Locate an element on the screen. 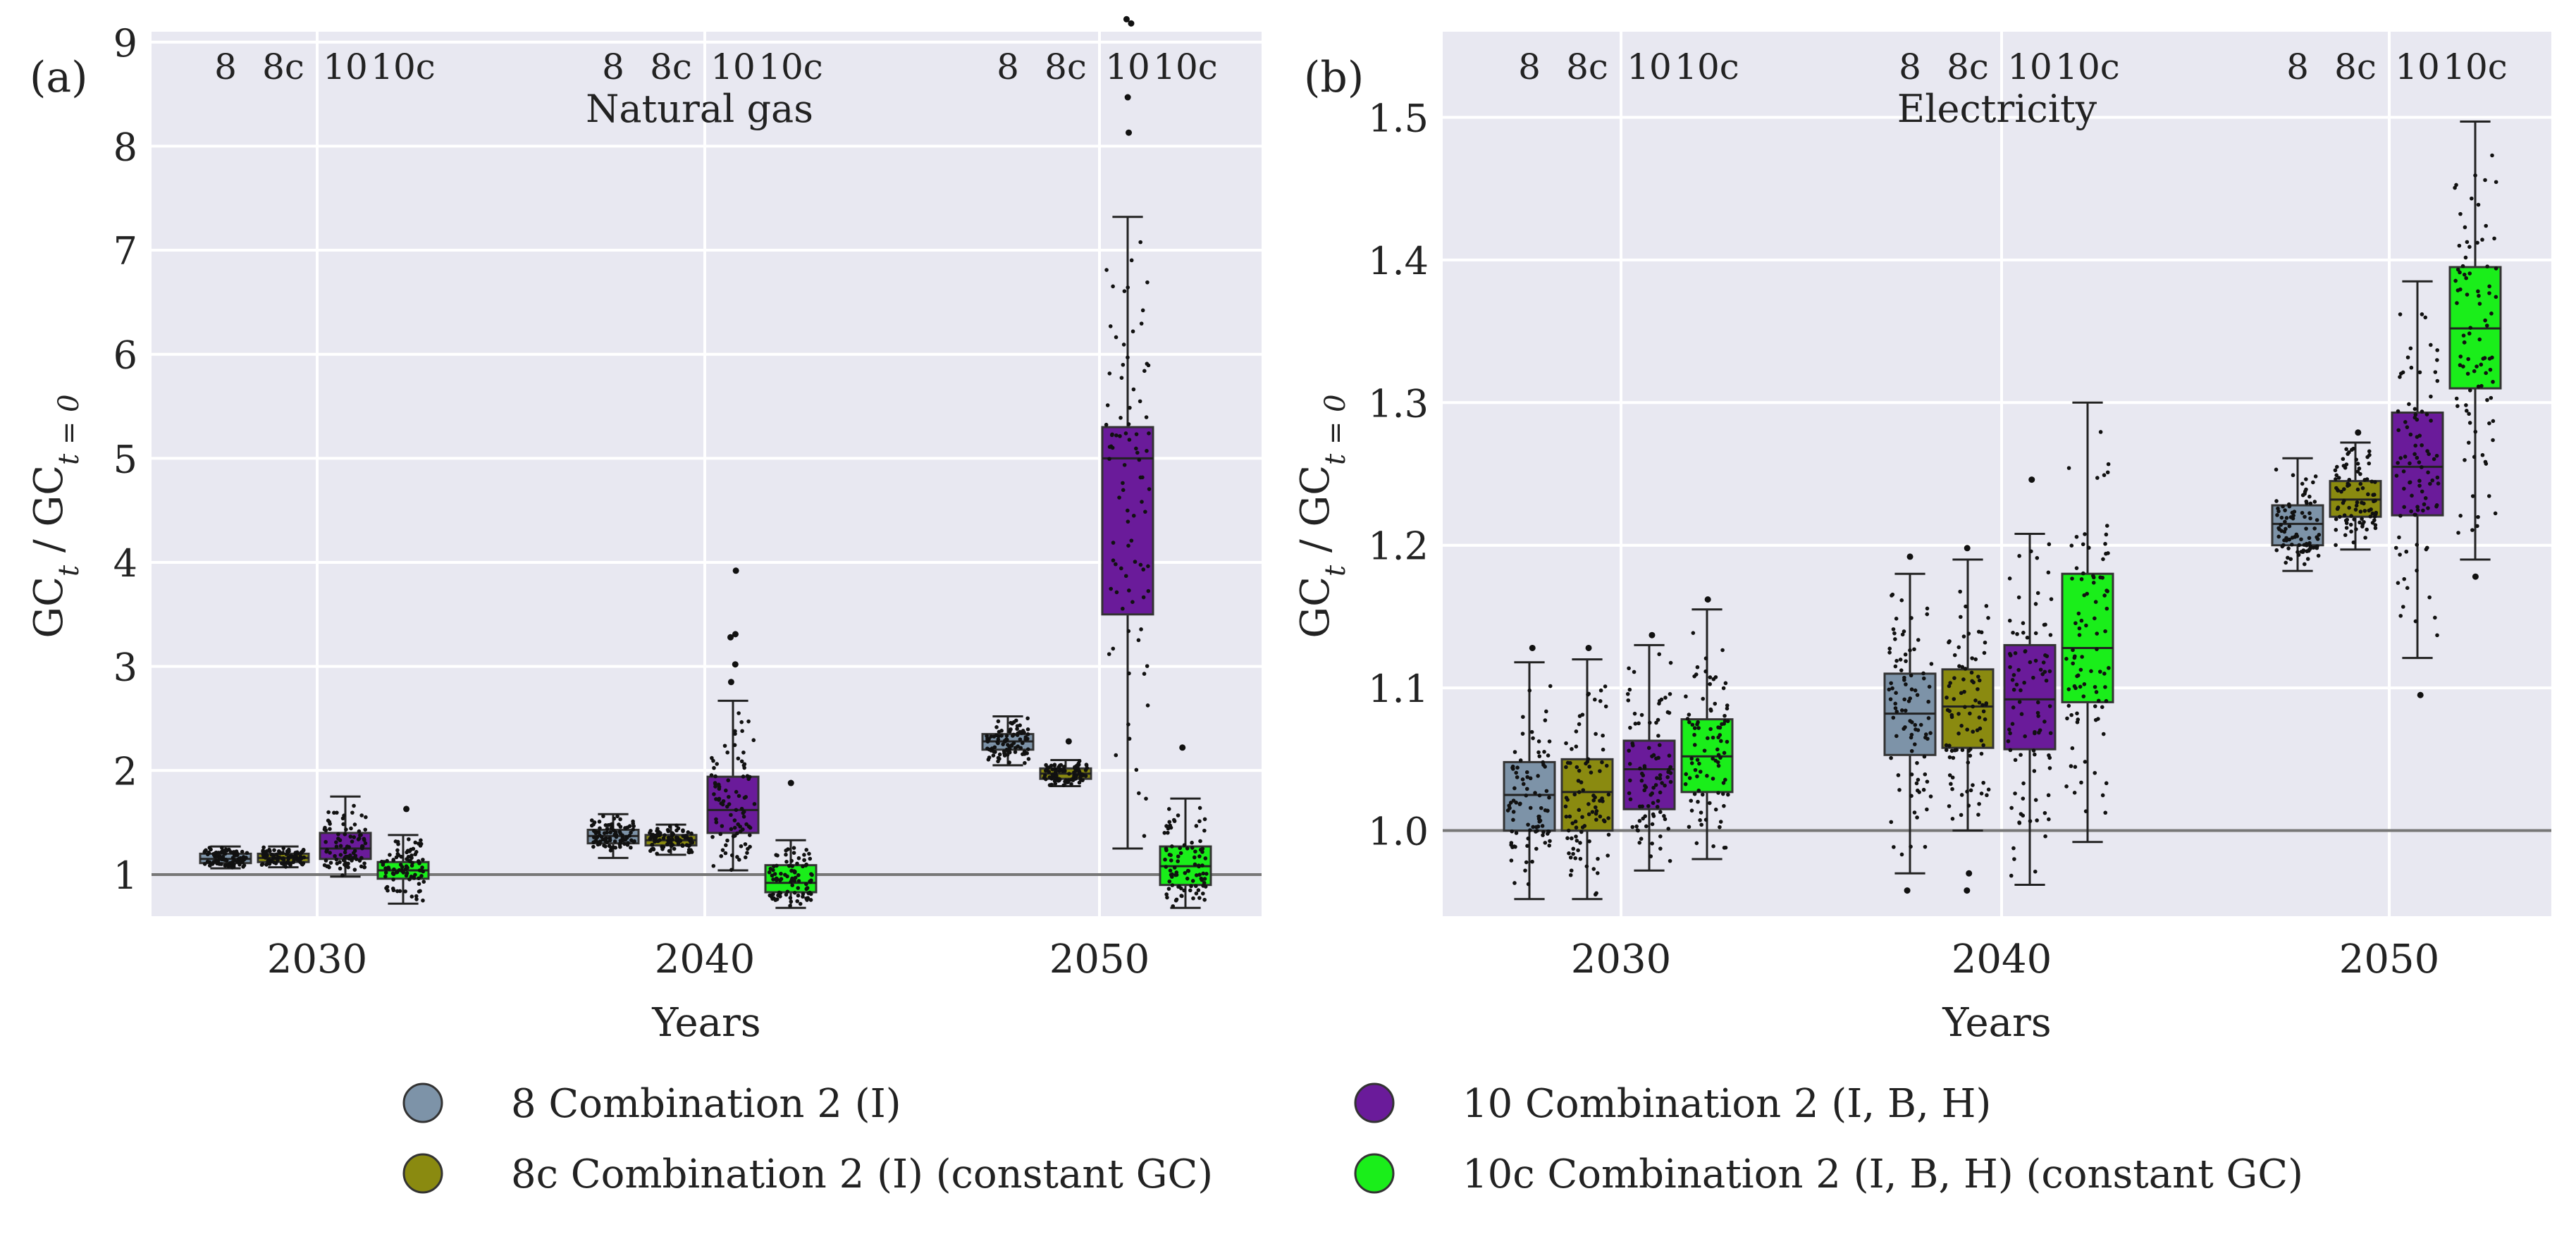 The height and width of the screenshot is (1234, 2576). y-tick-label: 4 is located at coordinates (125, 563).